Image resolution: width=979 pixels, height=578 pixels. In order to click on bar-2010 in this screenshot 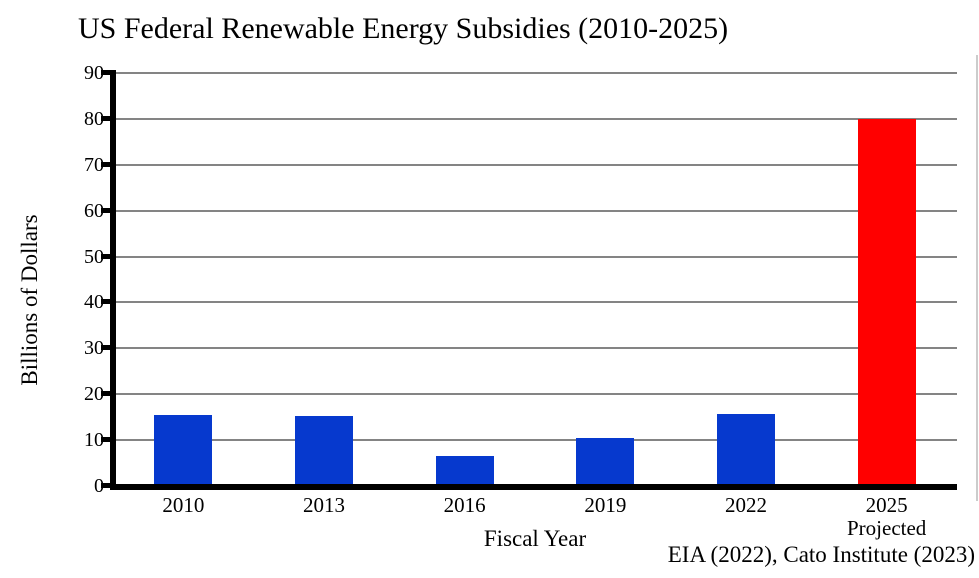, I will do `click(183, 450)`.